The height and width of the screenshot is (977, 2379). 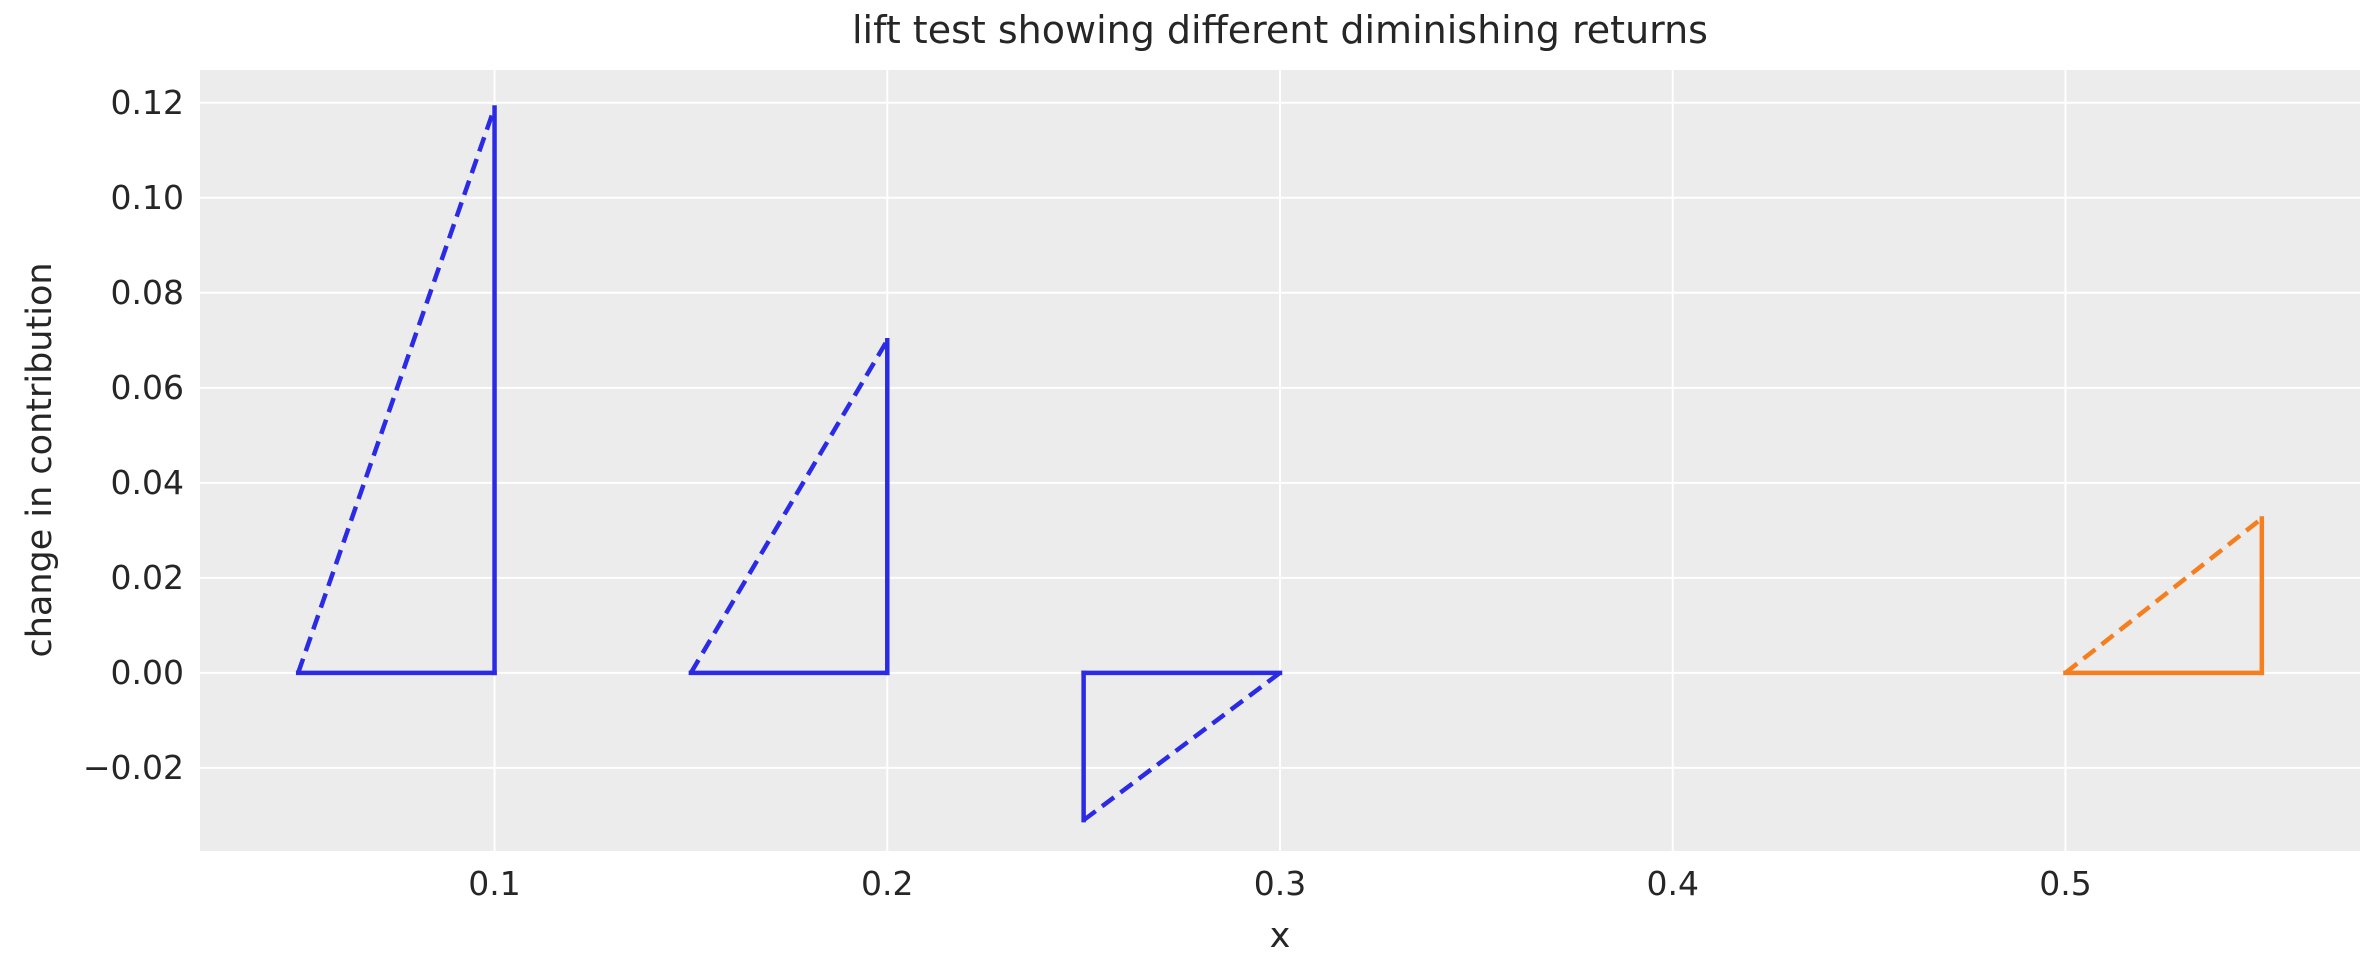 What do you see at coordinates (147, 482) in the screenshot?
I see `y-tick-label: 0.04` at bounding box center [147, 482].